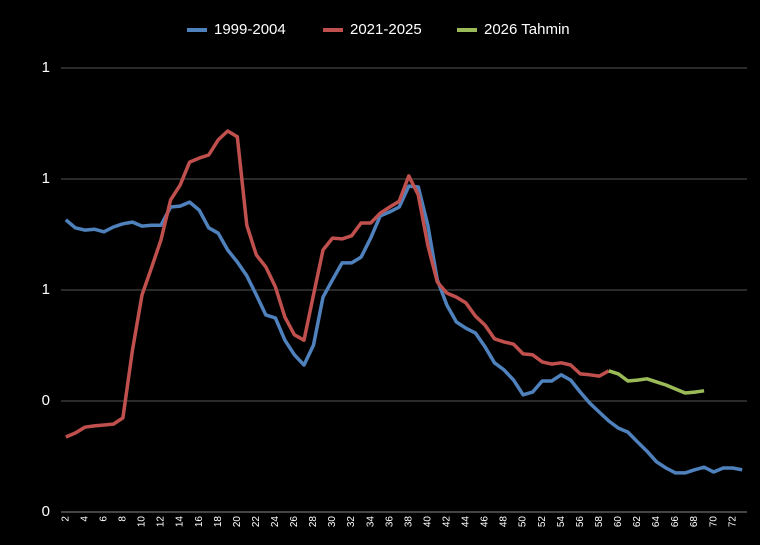 This screenshot has width=760, height=545. Describe the element at coordinates (65, 519) in the screenshot. I see `x-tick-label: 2` at that location.